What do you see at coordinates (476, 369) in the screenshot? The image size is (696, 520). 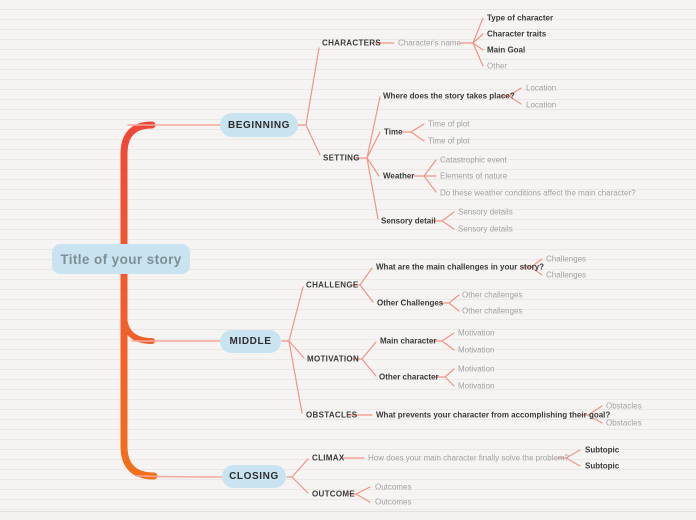 I see `leaf-motivation-other-1: Motivation` at bounding box center [476, 369].